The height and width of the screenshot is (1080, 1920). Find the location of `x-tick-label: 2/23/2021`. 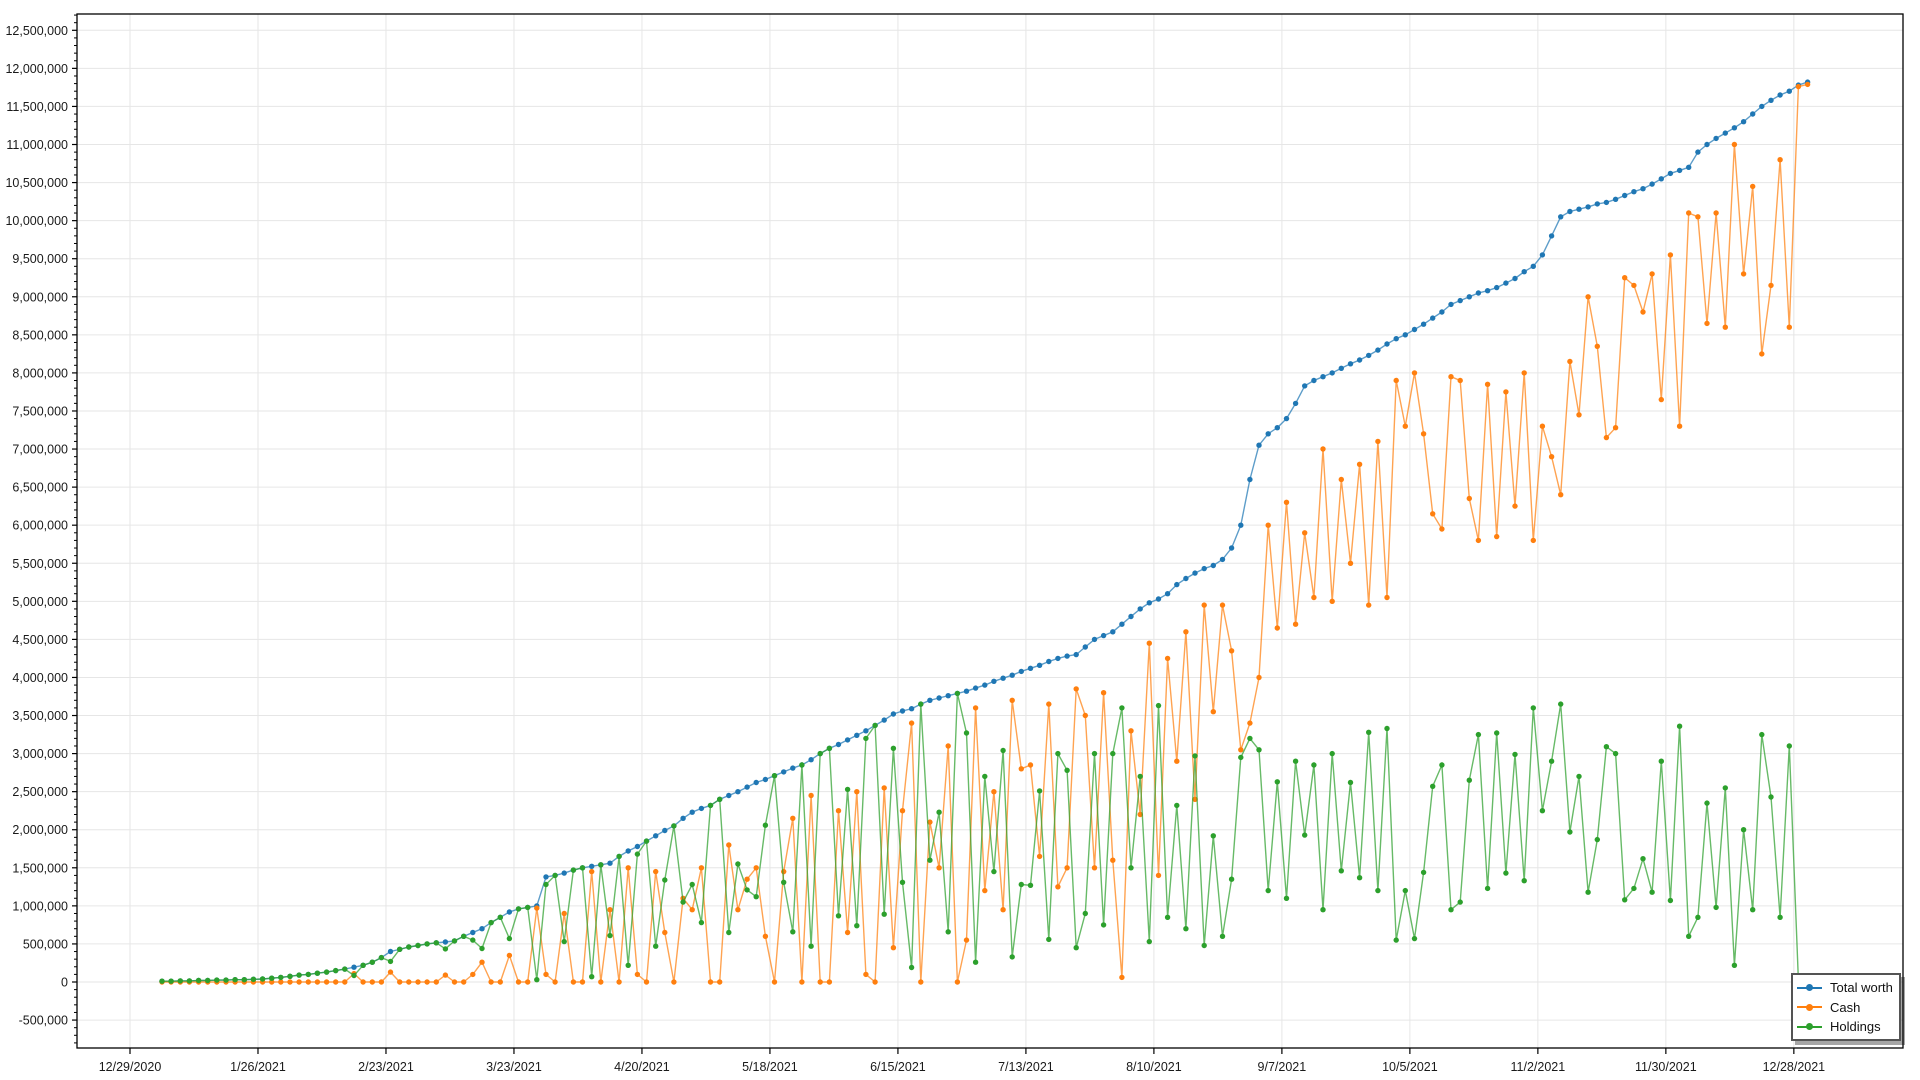

x-tick-label: 2/23/2021 is located at coordinates (386, 1067).